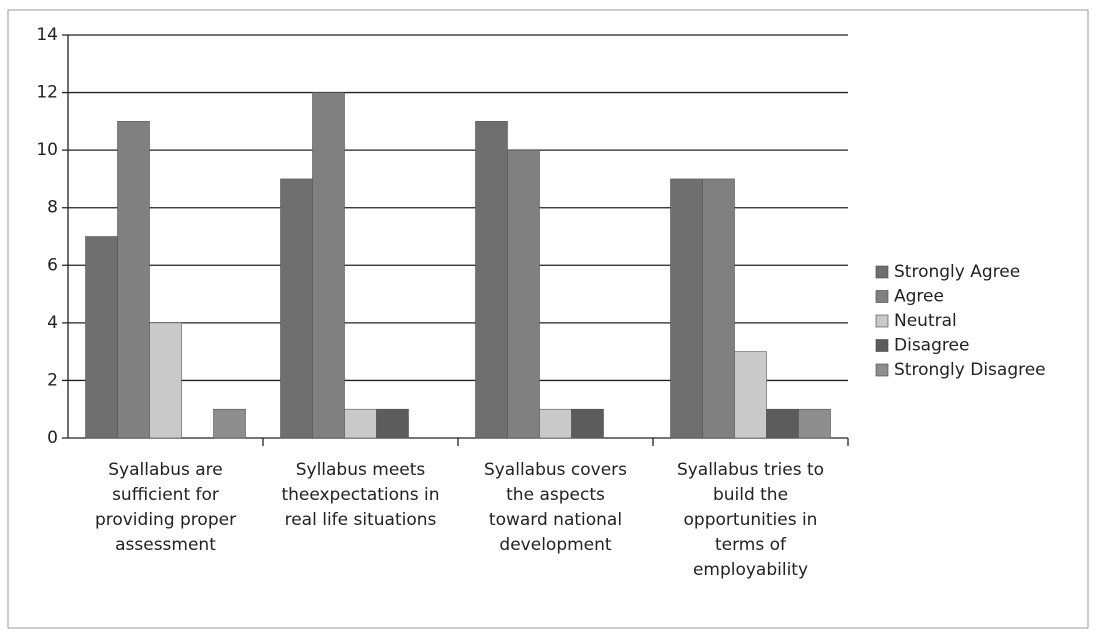 The image size is (1099, 639). Describe the element at coordinates (47, 93) in the screenshot. I see `y-tick-label: 12` at that location.